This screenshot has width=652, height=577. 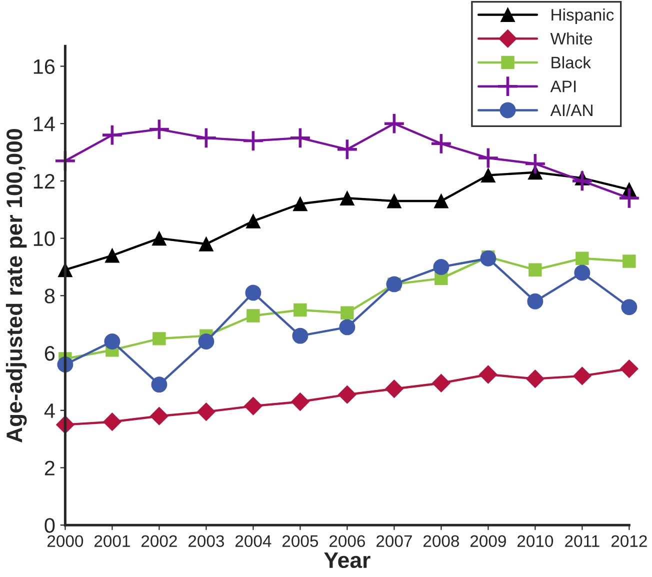 I want to click on x-tick-label: 2009, so click(x=488, y=541).